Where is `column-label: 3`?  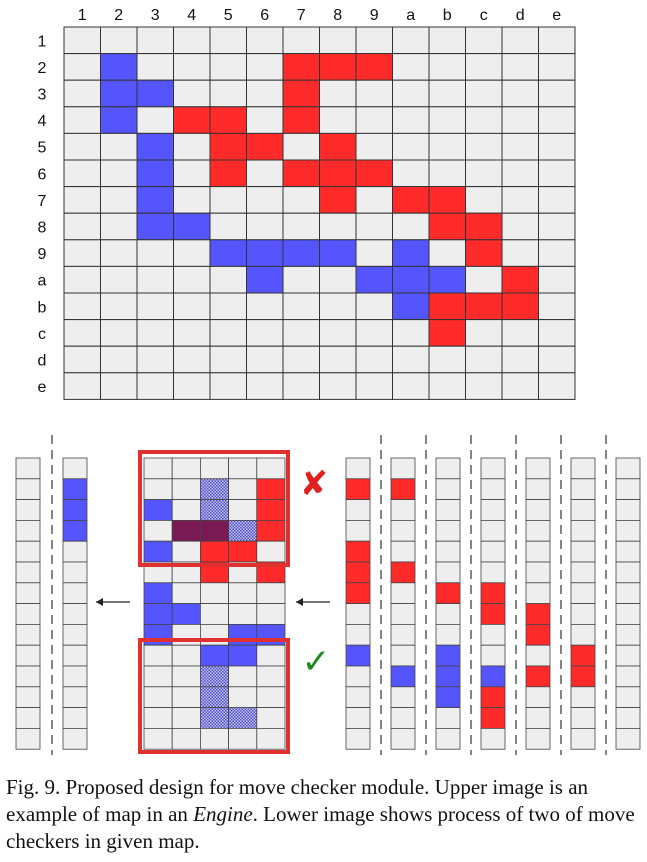 column-label: 3 is located at coordinates (155, 15).